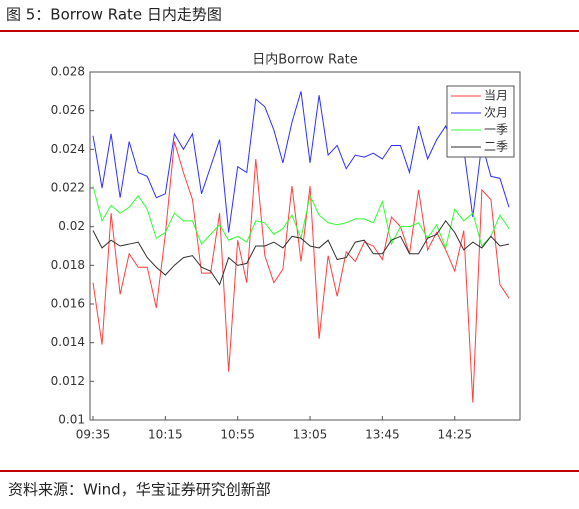 Image resolution: width=579 pixels, height=509 pixels. What do you see at coordinates (68, 72) in the screenshot?
I see `y-tick-label: 0.028` at bounding box center [68, 72].